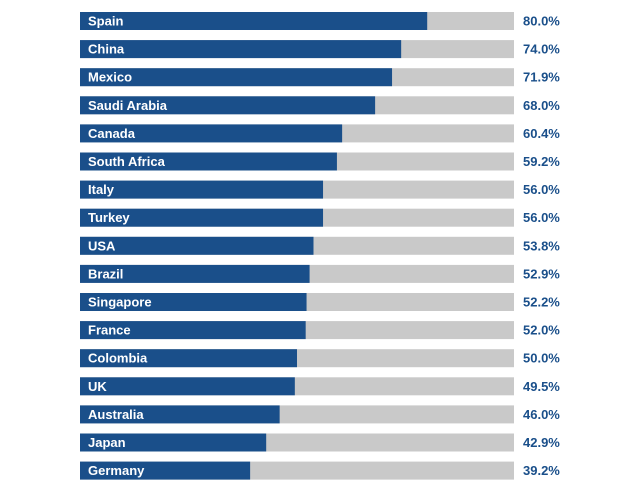 Image resolution: width=641 pixels, height=500 pixels. I want to click on category-label: Turkey, so click(109, 217).